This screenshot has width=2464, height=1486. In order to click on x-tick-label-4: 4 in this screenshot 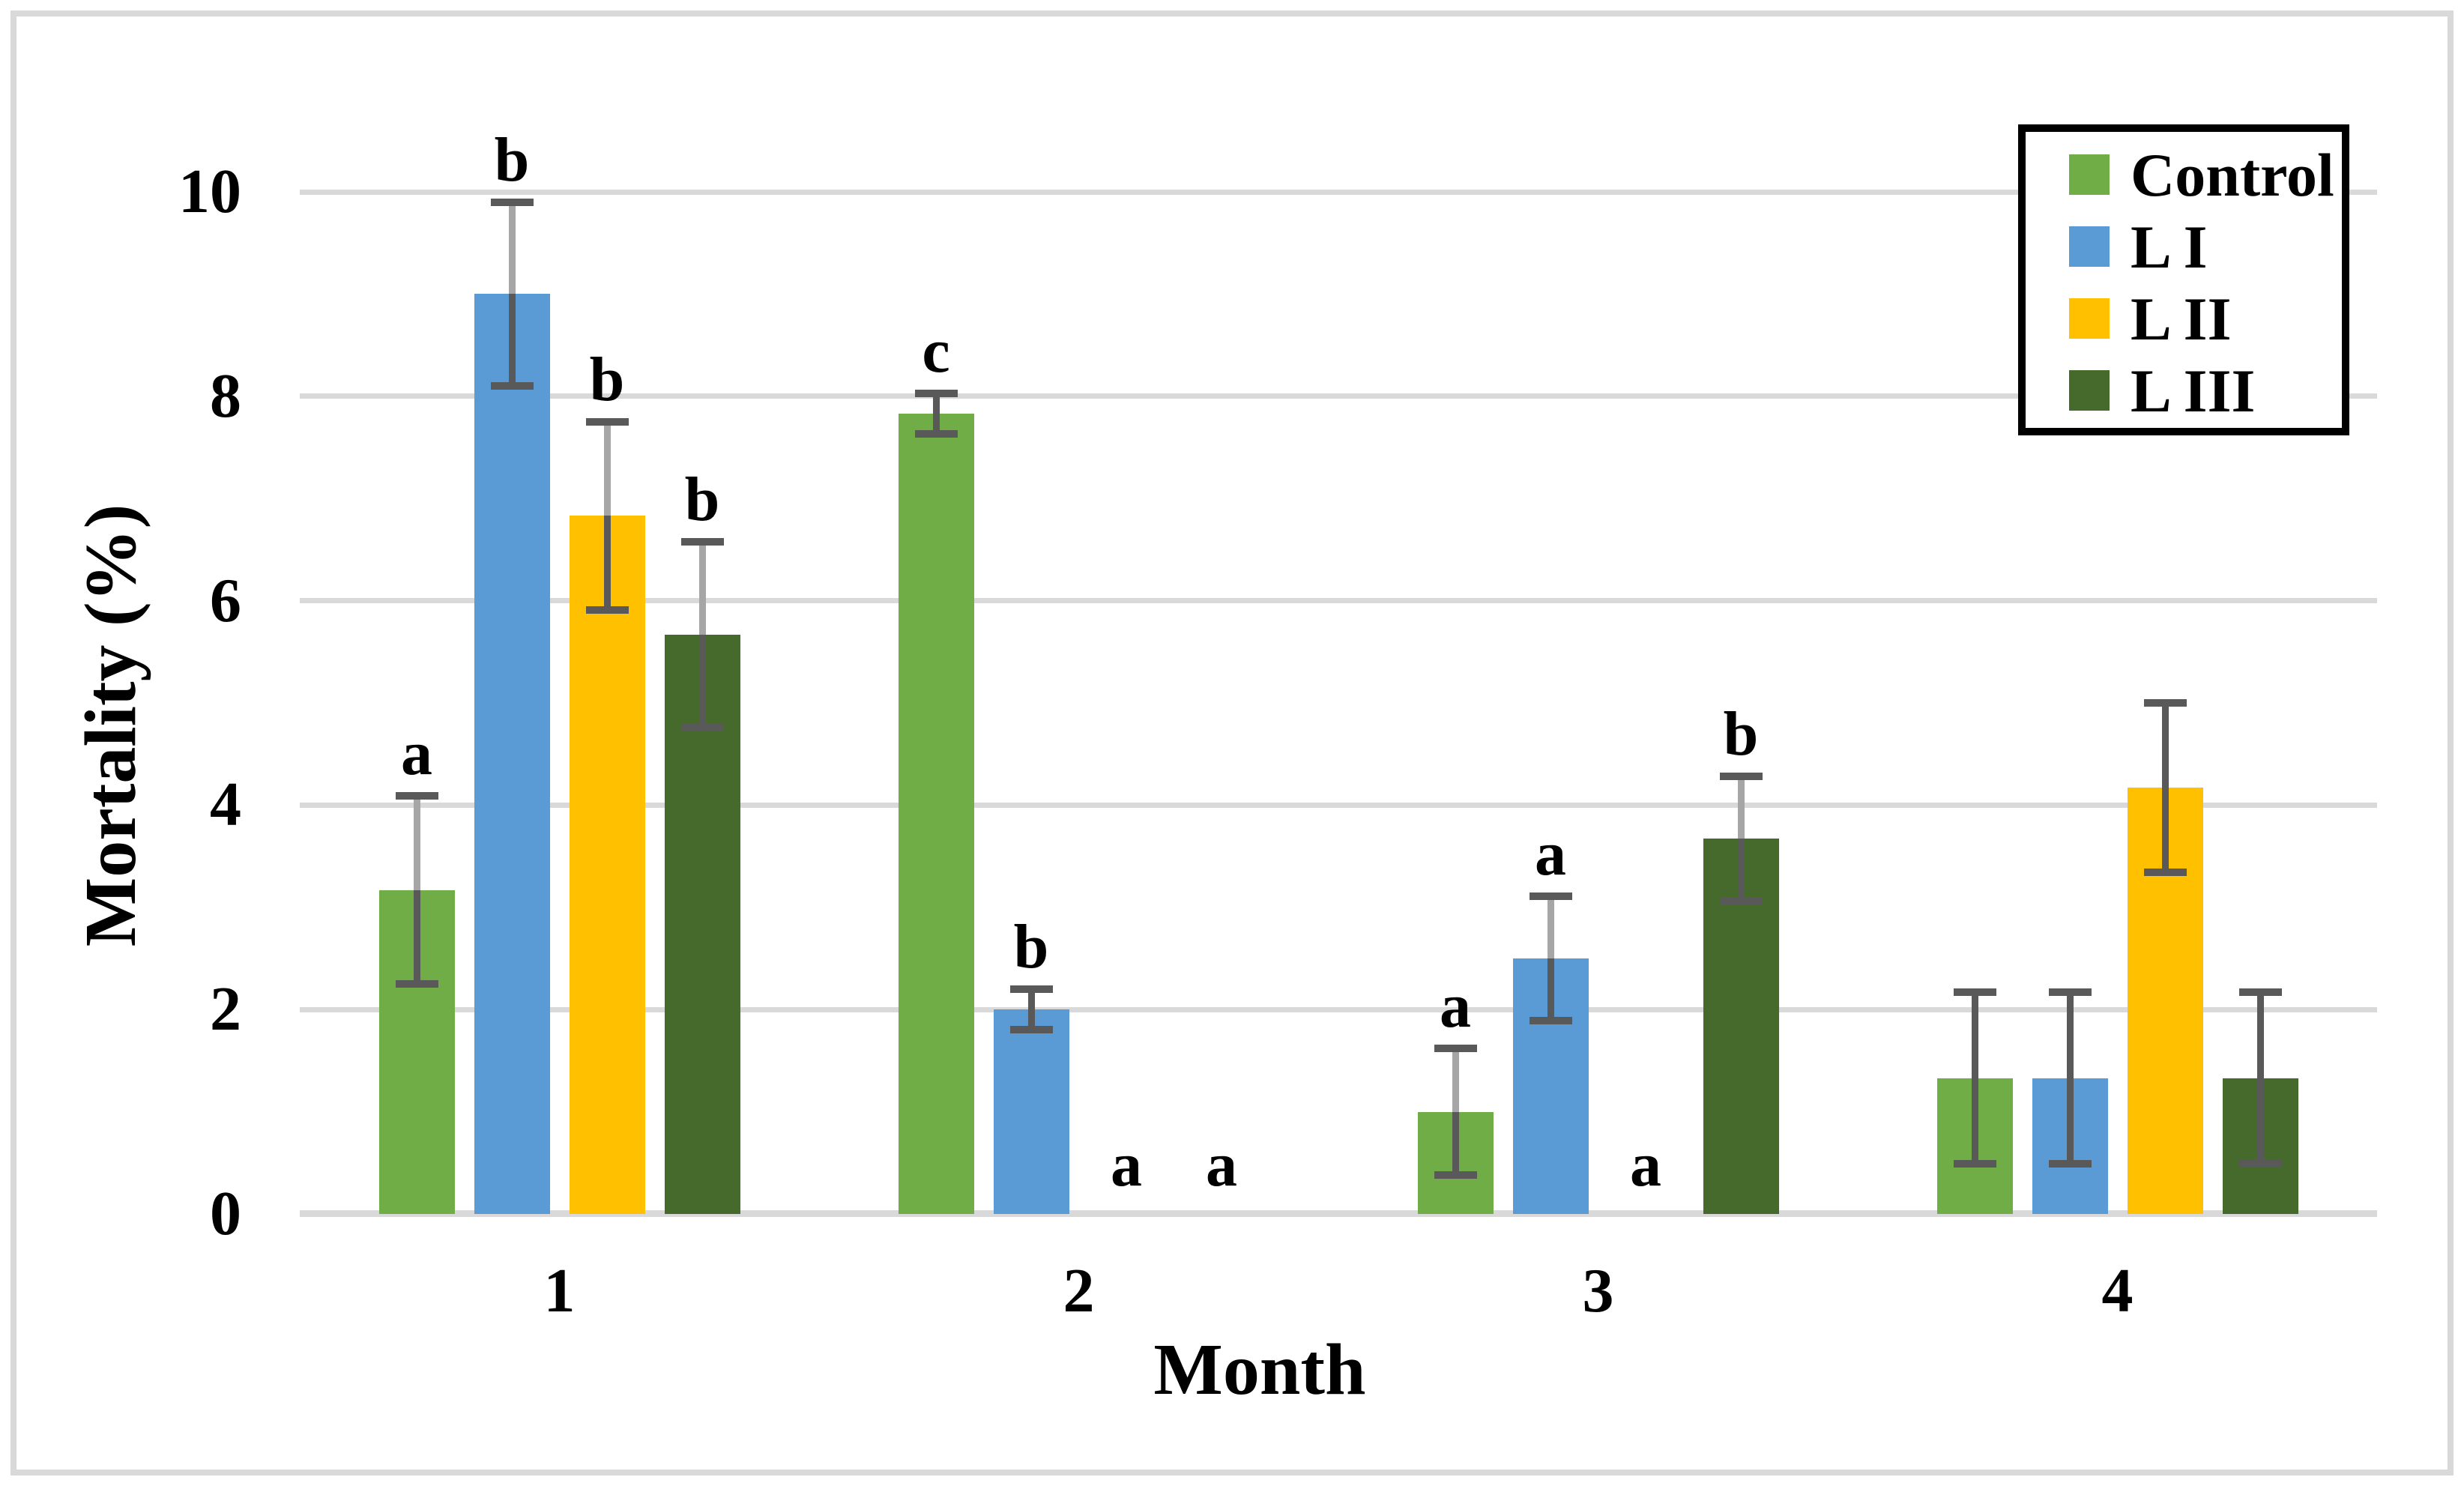, I will do `click(2117, 1291)`.